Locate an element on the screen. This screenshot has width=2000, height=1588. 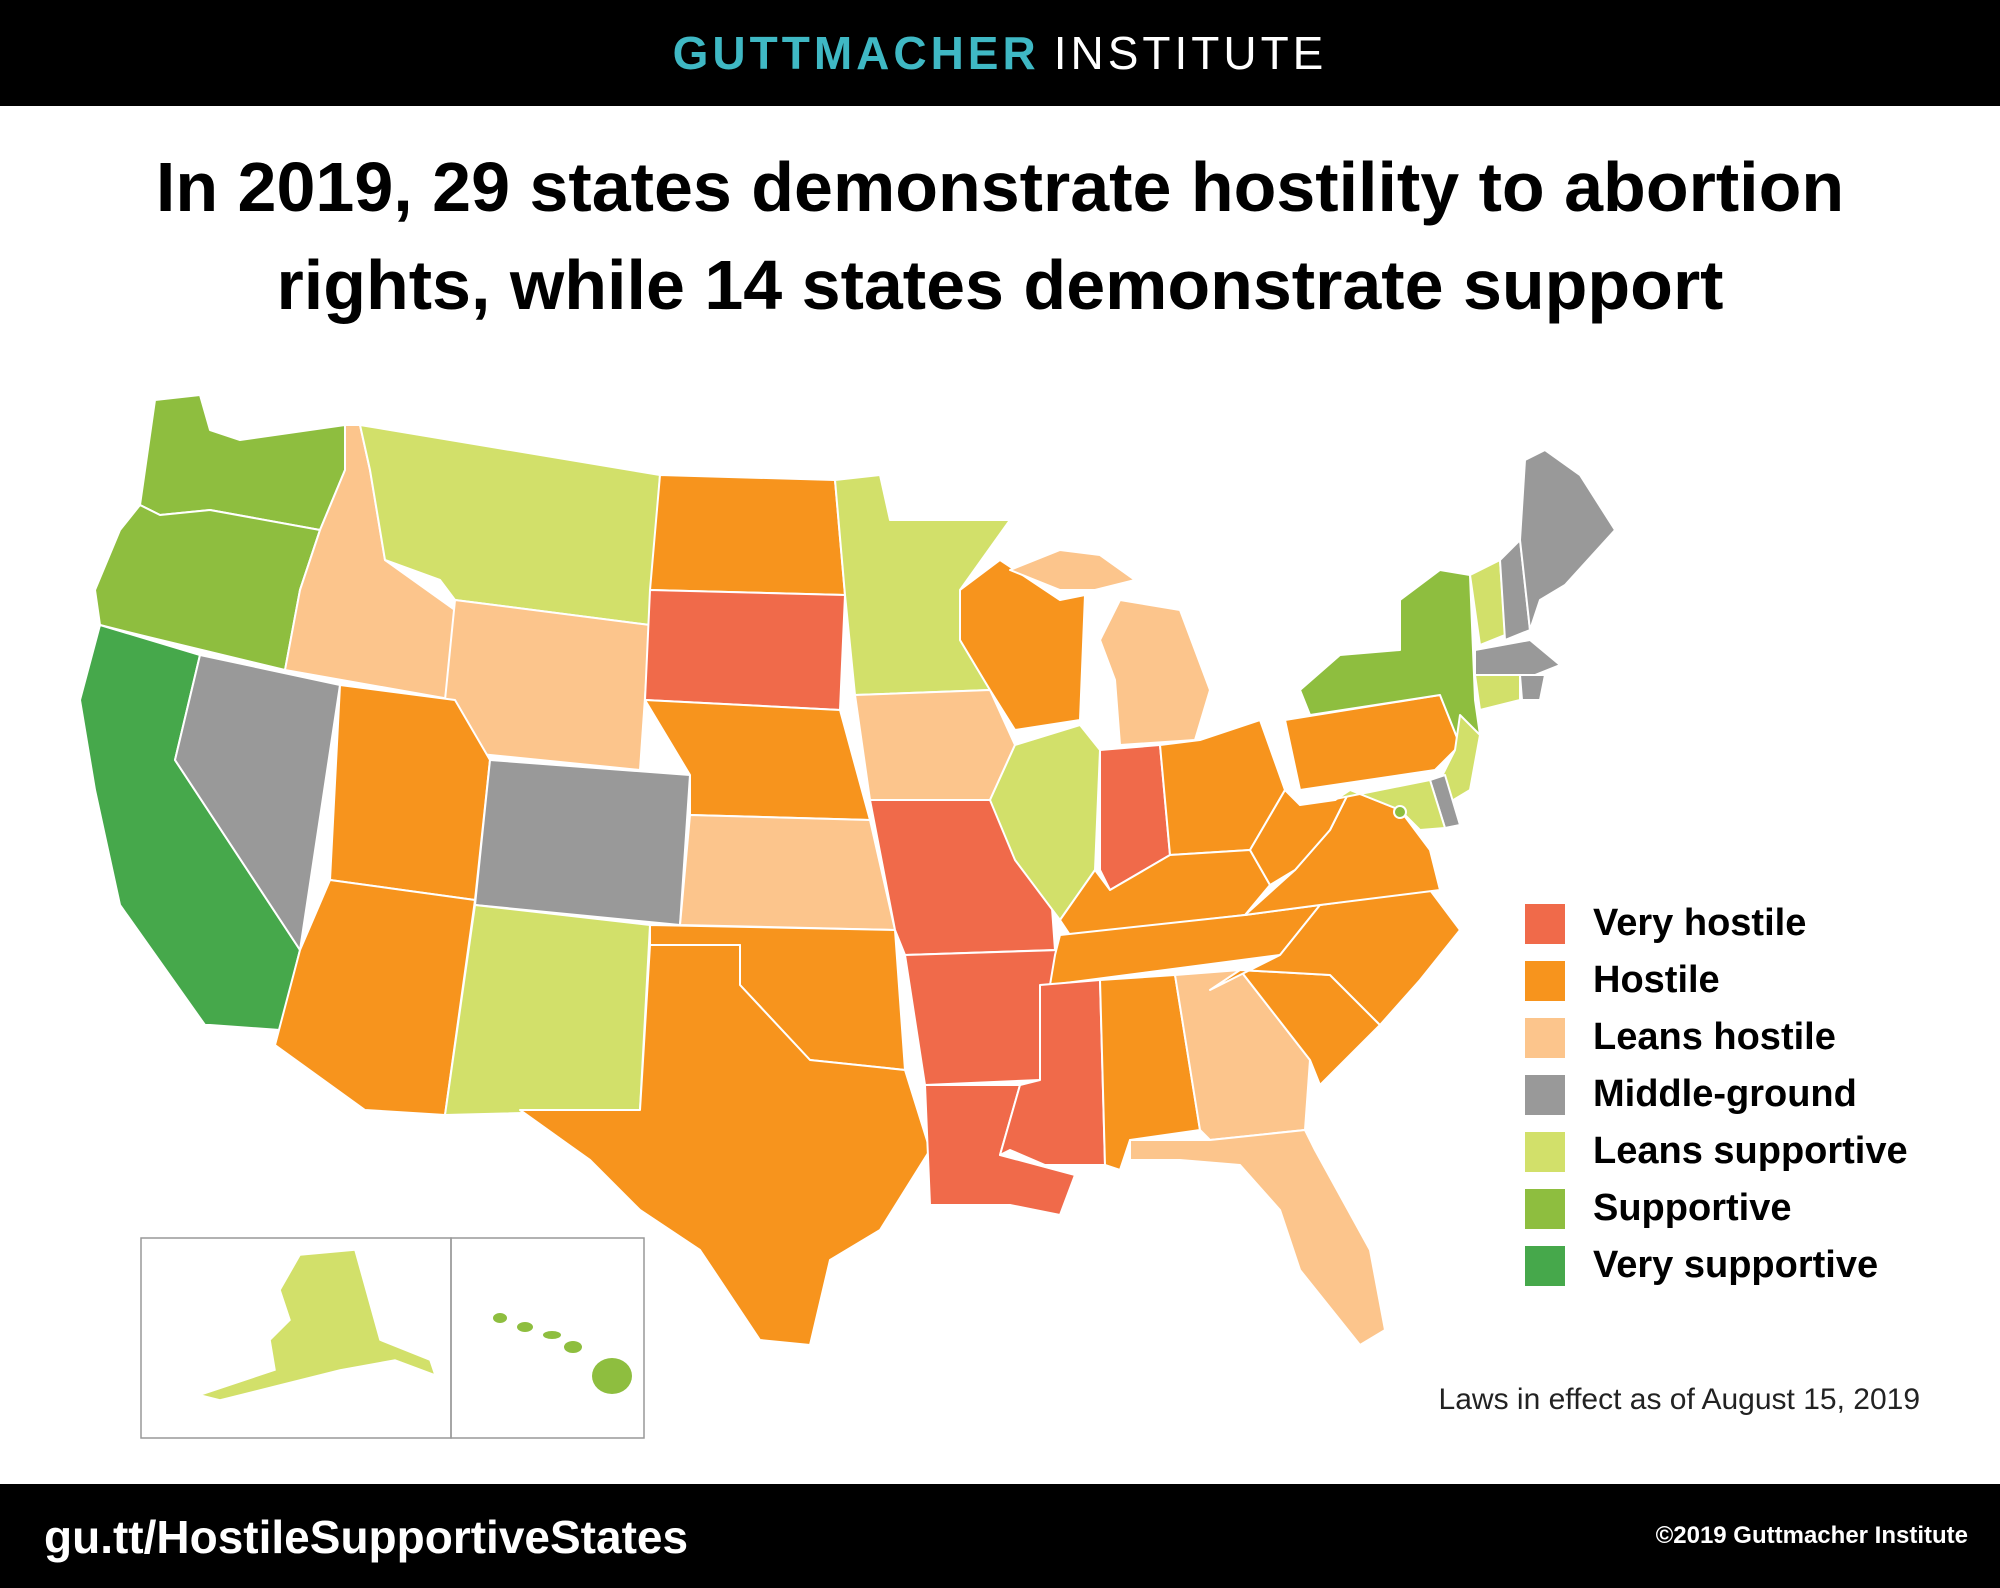
state-TX is located at coordinates (725, 1145).